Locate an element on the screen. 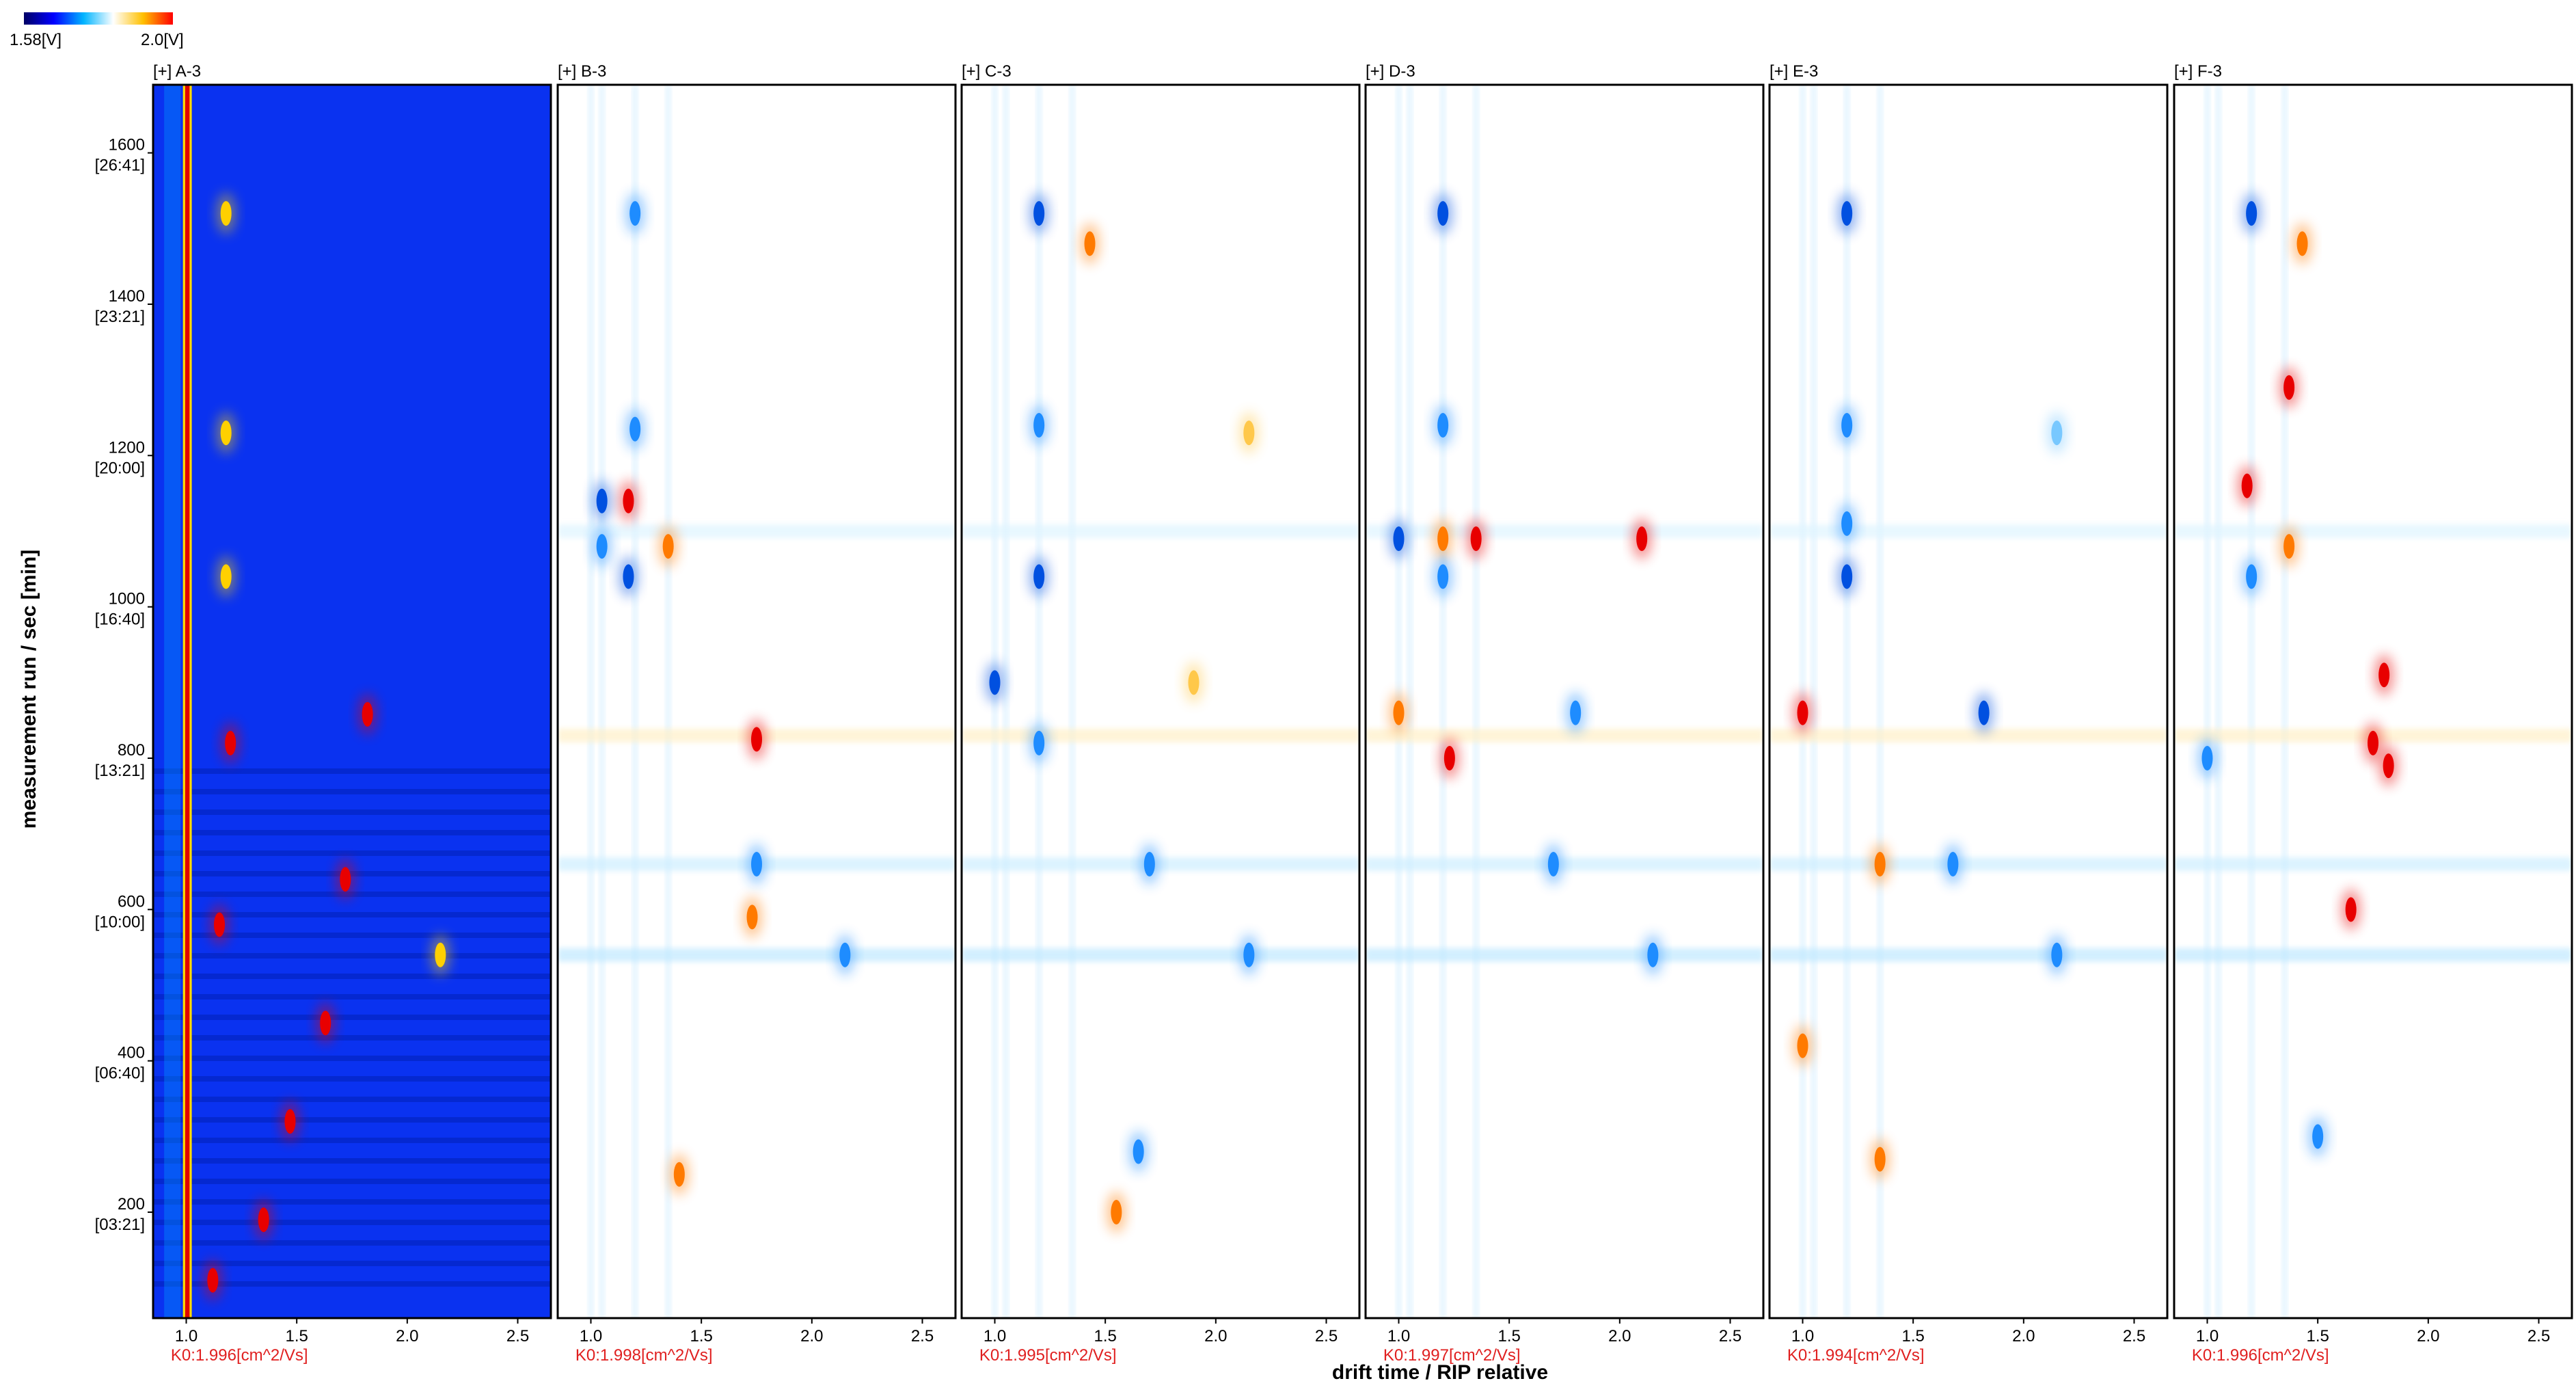 This screenshot has width=2576, height=1394. y-tick-label-sec: 400 is located at coordinates (131, 1053).